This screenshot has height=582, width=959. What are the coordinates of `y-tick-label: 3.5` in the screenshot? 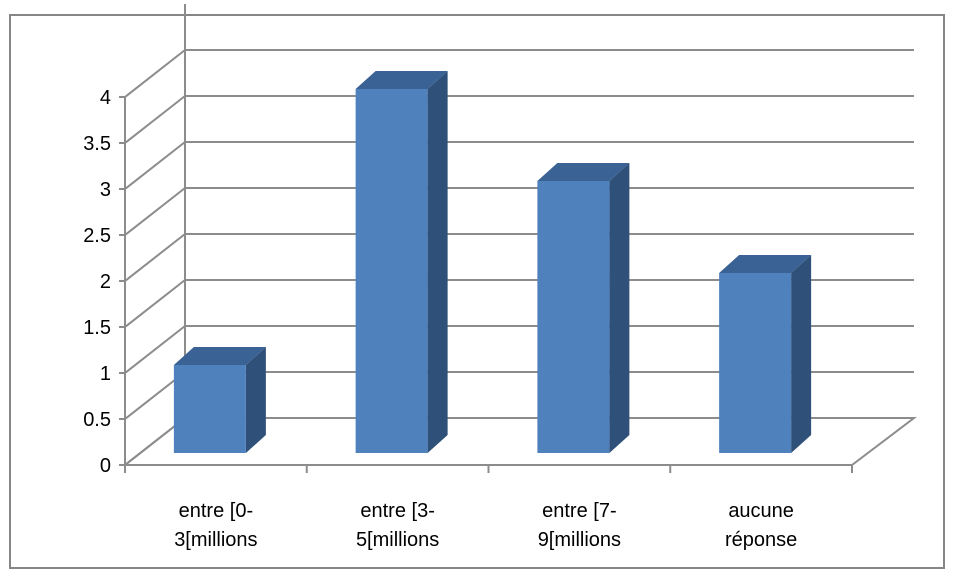 It's located at (97, 144).